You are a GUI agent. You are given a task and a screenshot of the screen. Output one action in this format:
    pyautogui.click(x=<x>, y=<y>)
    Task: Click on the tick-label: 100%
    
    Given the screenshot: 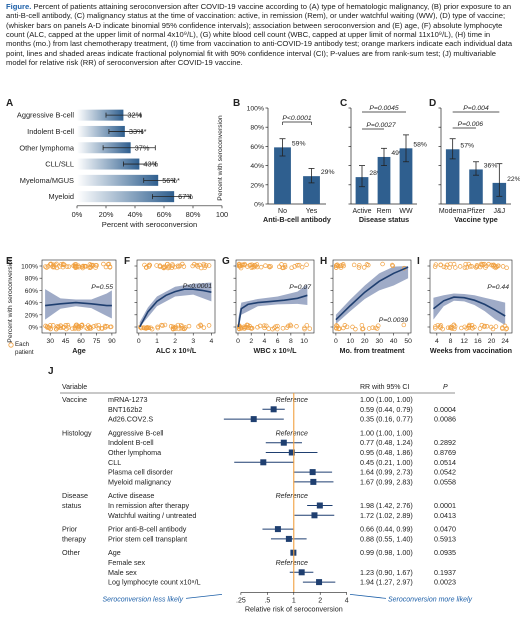 What is the action you would take?
    pyautogui.click(x=29, y=267)
    